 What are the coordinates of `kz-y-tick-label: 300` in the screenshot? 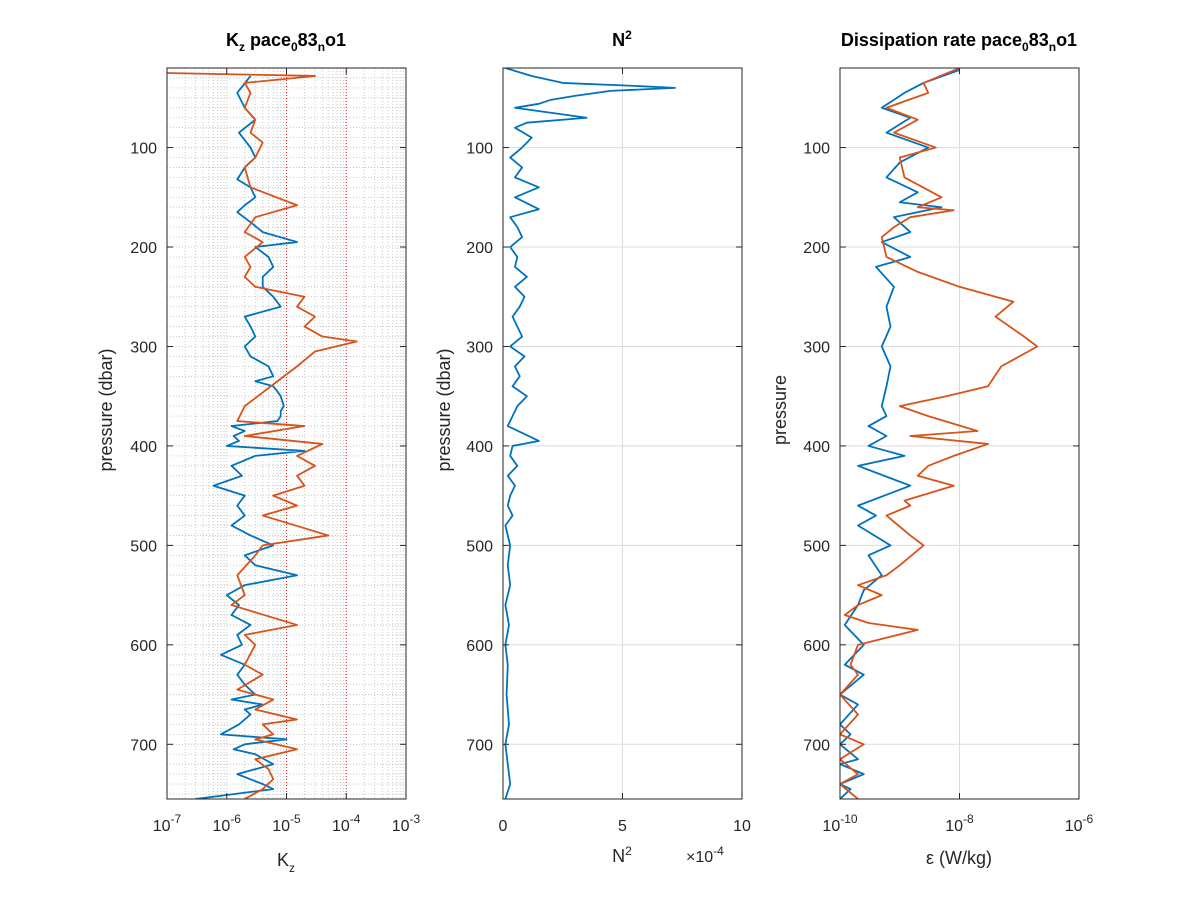 It's located at (143, 347).